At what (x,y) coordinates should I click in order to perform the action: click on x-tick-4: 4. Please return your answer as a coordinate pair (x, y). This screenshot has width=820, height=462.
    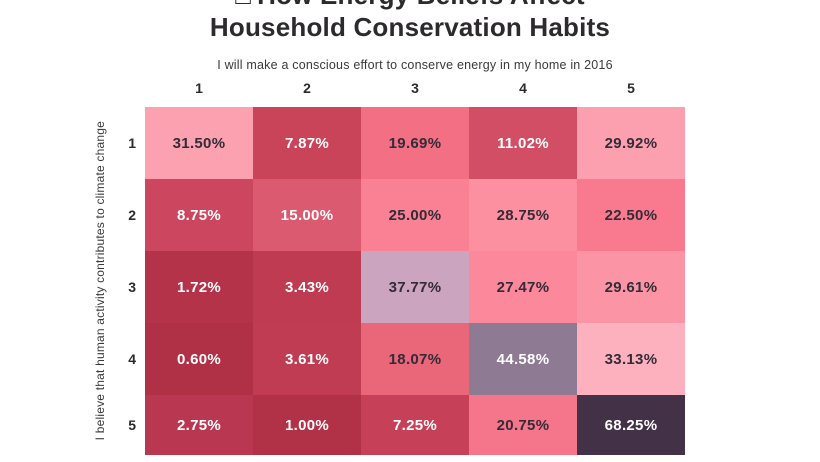
    Looking at the image, I should click on (523, 88).